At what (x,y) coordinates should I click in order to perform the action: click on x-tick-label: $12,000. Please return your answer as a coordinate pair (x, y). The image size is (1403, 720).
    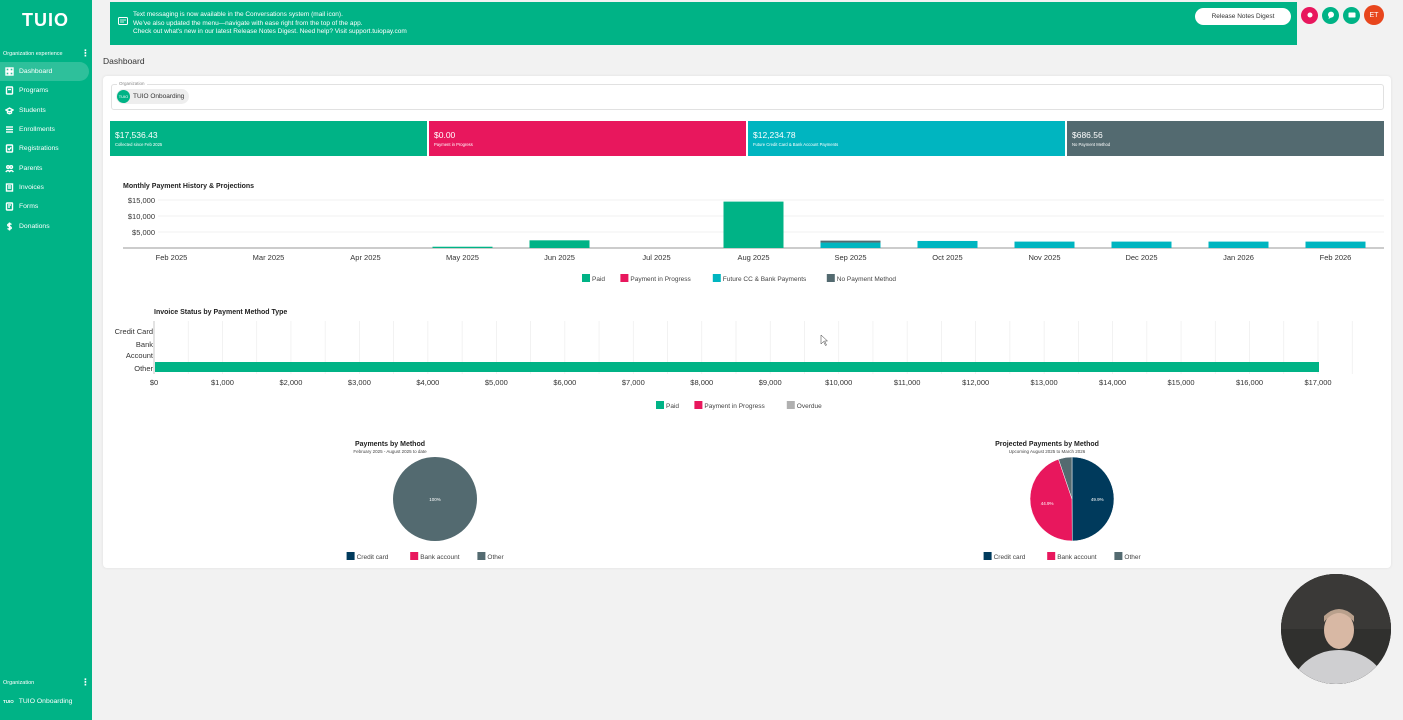
    Looking at the image, I should click on (975, 382).